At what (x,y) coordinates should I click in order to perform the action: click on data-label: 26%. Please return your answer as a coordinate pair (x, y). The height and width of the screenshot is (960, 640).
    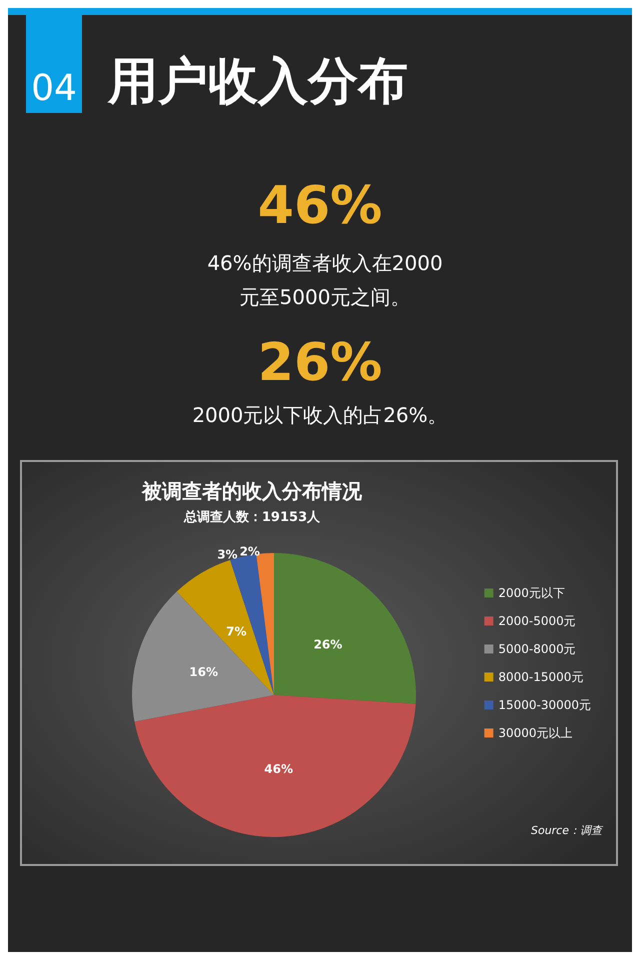
    Looking at the image, I should click on (328, 644).